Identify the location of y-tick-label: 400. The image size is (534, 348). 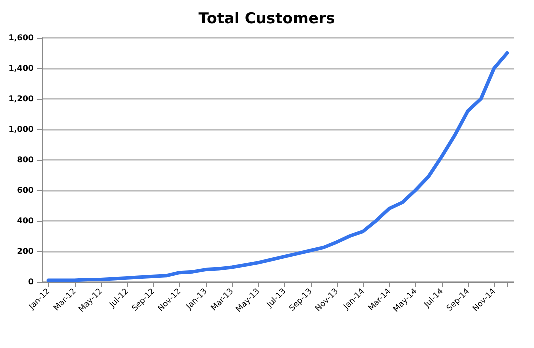
(25, 221).